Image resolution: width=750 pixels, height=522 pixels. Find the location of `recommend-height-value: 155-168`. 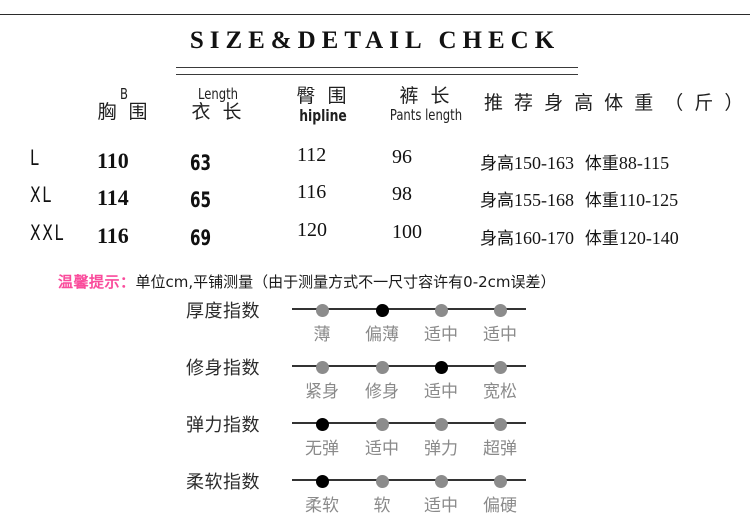

recommend-height-value: 155-168 is located at coordinates (544, 200).